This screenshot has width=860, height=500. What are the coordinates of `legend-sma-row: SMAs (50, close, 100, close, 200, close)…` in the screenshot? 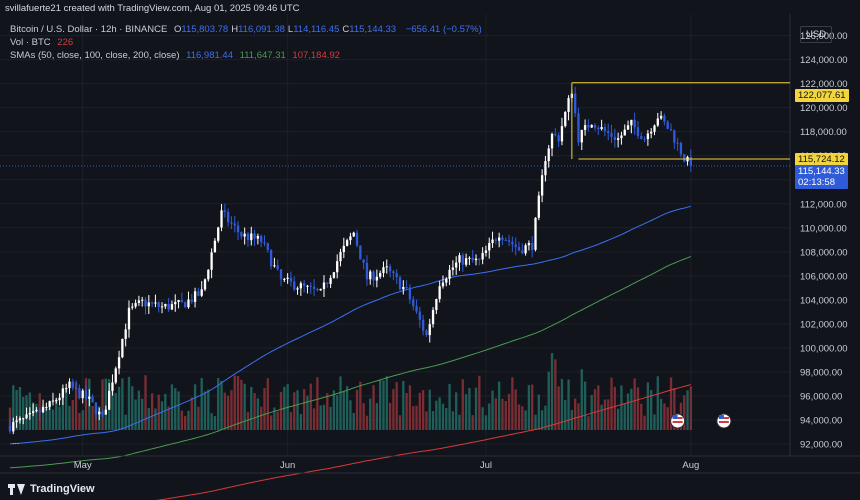 It's located at (177, 55).